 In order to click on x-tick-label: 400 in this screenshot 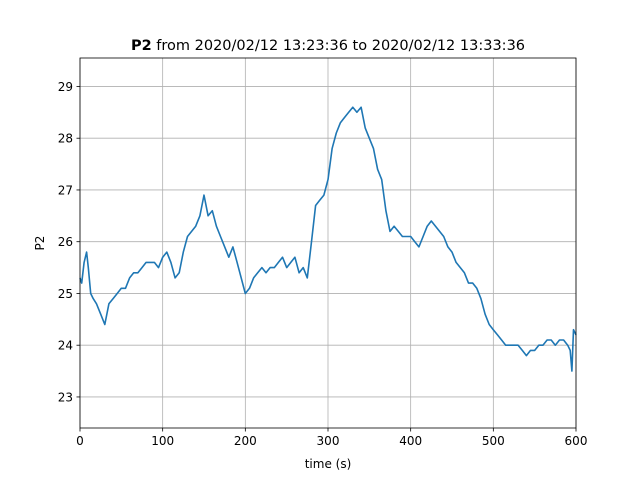, I will do `click(410, 441)`.